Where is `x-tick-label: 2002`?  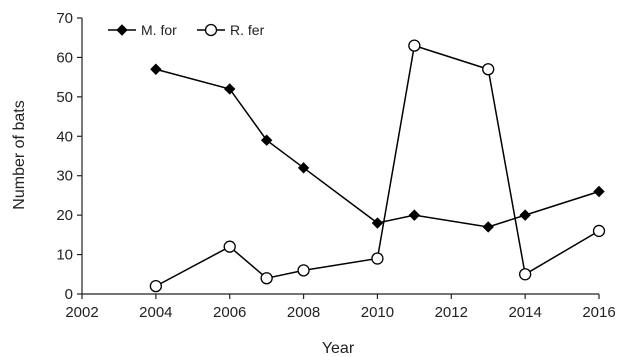
x-tick-label: 2002 is located at coordinates (81, 312).